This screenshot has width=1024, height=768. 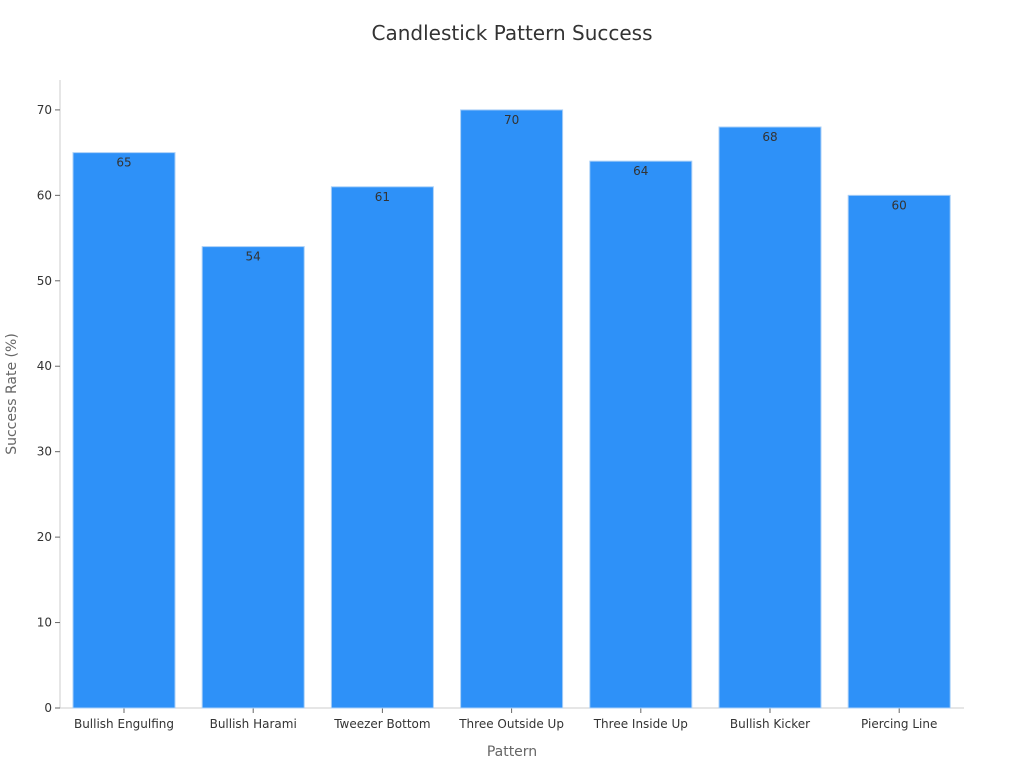 I want to click on chart-title: Candlestick Pattern Success, so click(x=511, y=33).